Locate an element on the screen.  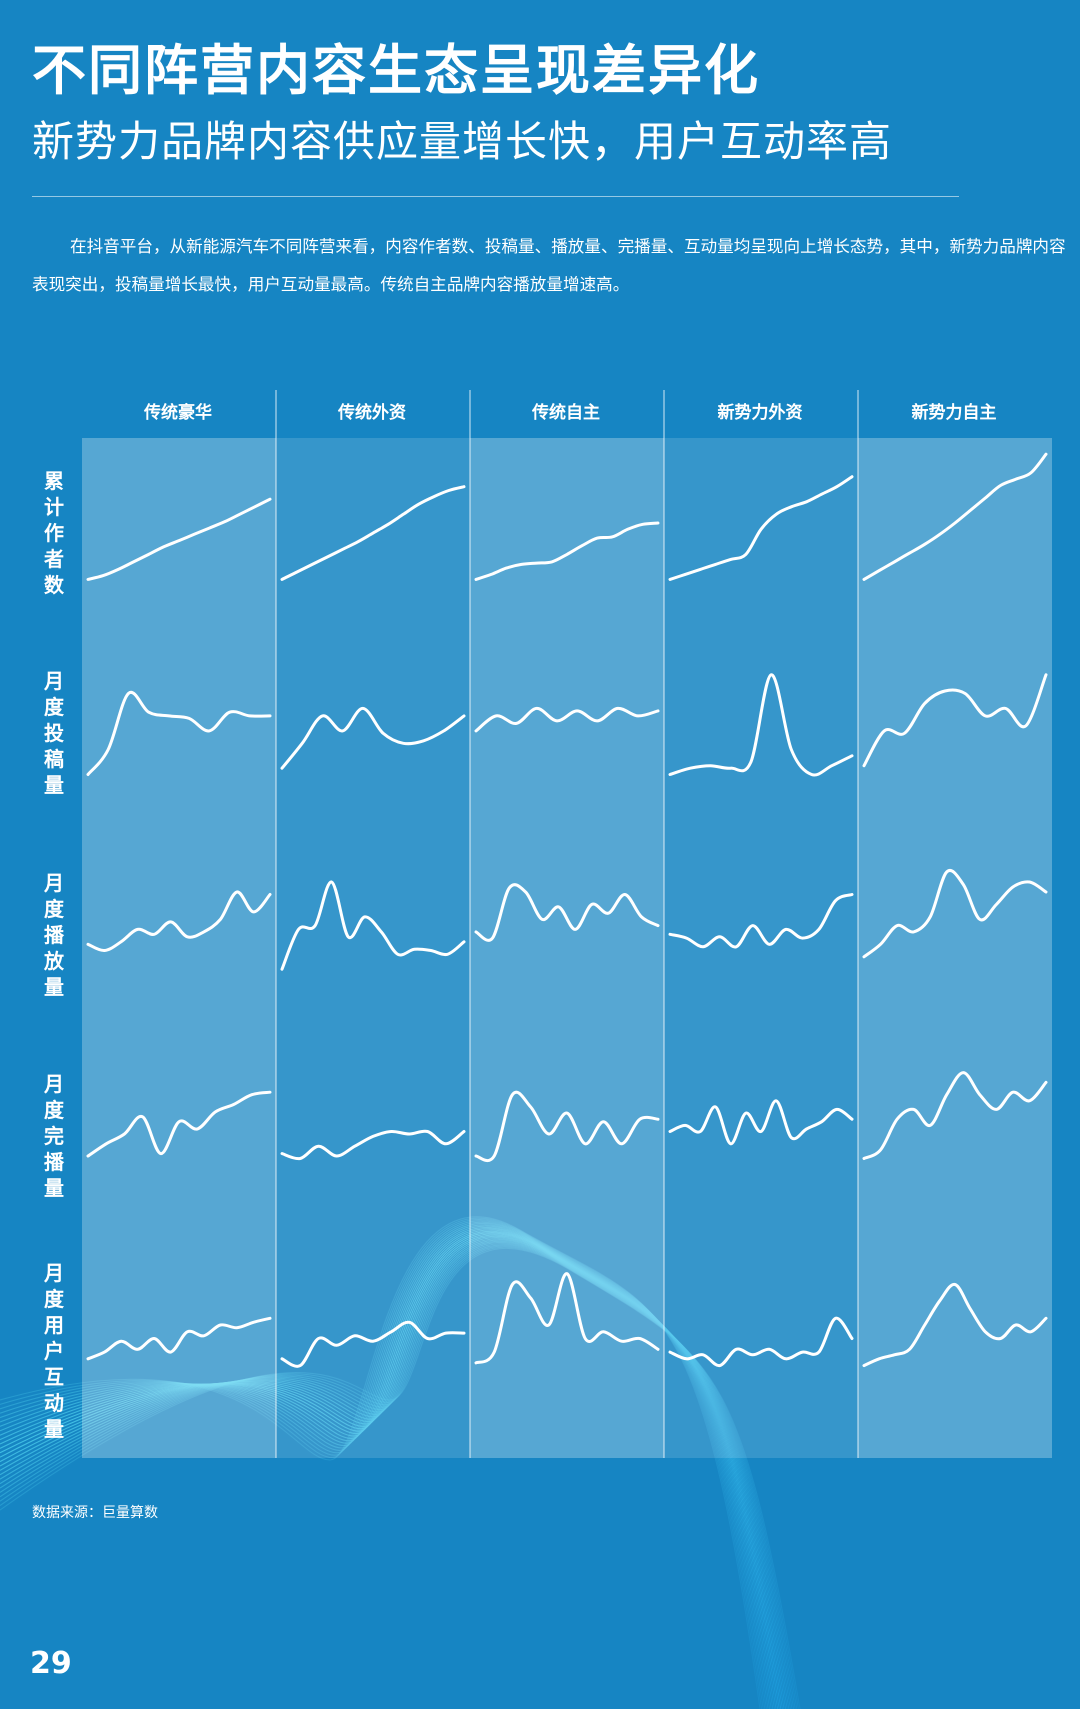
sparkline-月度完播量-新势力自主 is located at coordinates (955, 1115).